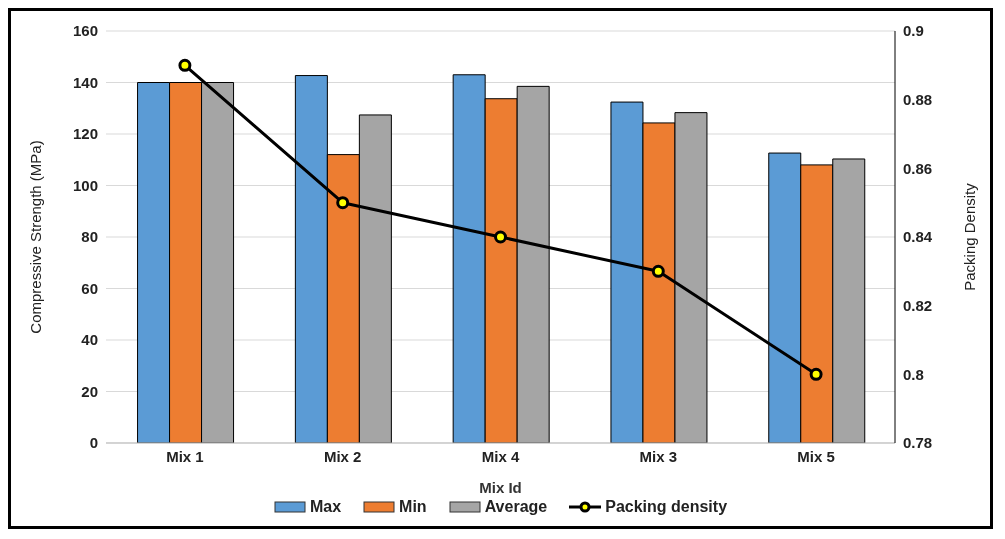  What do you see at coordinates (89, 391) in the screenshot?
I see `y-tick-label: 20` at bounding box center [89, 391].